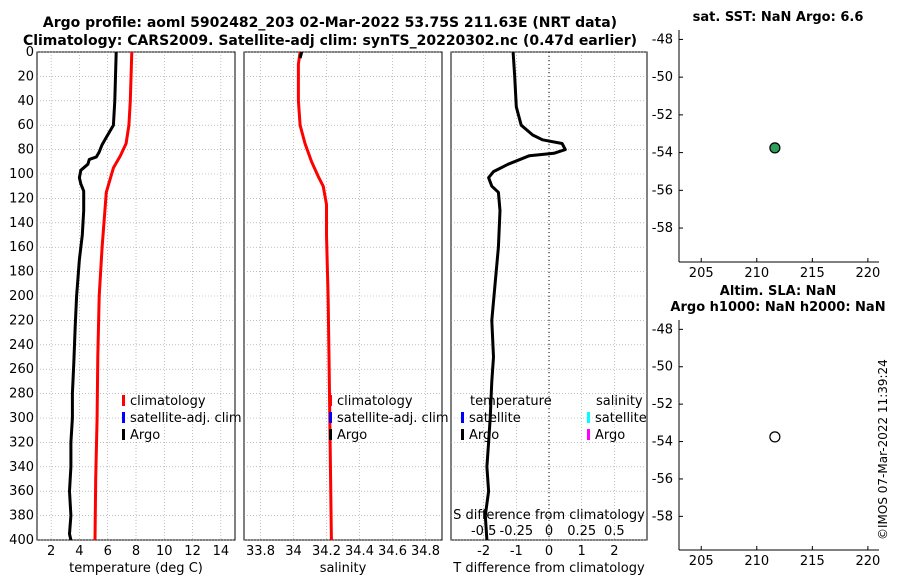  Describe the element at coordinates (766, 444) in the screenshot. I see `panel-altimetry-location: -48 -50 -52 -54 -56 -58 205 210 215 220` at that location.